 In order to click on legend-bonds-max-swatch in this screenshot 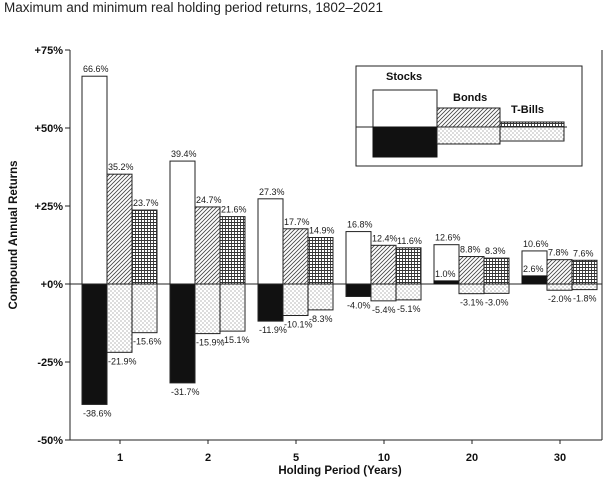, I will do `click(468, 117)`.